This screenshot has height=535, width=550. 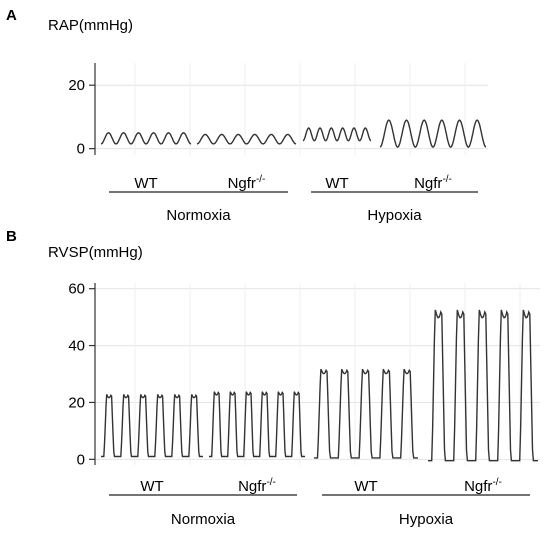 What do you see at coordinates (95, 252) in the screenshot?
I see `panel-b-ylabel: RVSP(mmHg)` at bounding box center [95, 252].